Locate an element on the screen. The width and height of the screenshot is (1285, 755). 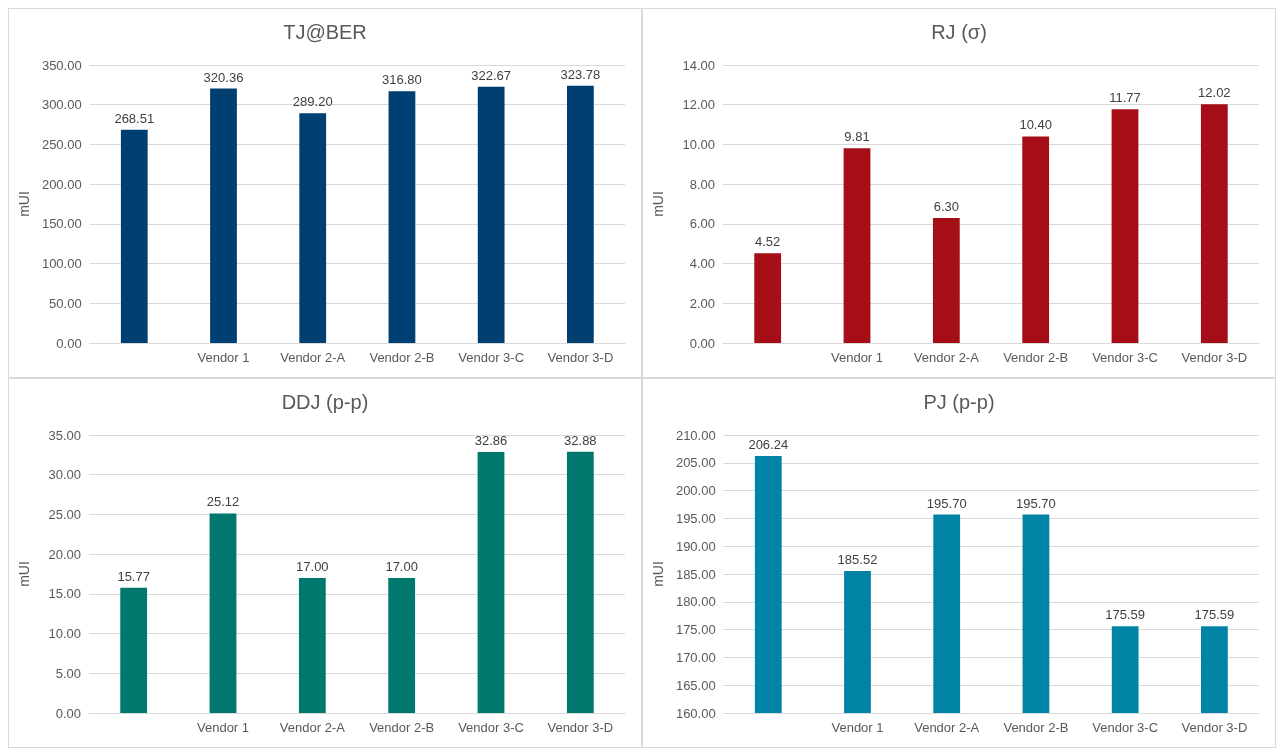
data-label: 289.20 is located at coordinates (312, 102).